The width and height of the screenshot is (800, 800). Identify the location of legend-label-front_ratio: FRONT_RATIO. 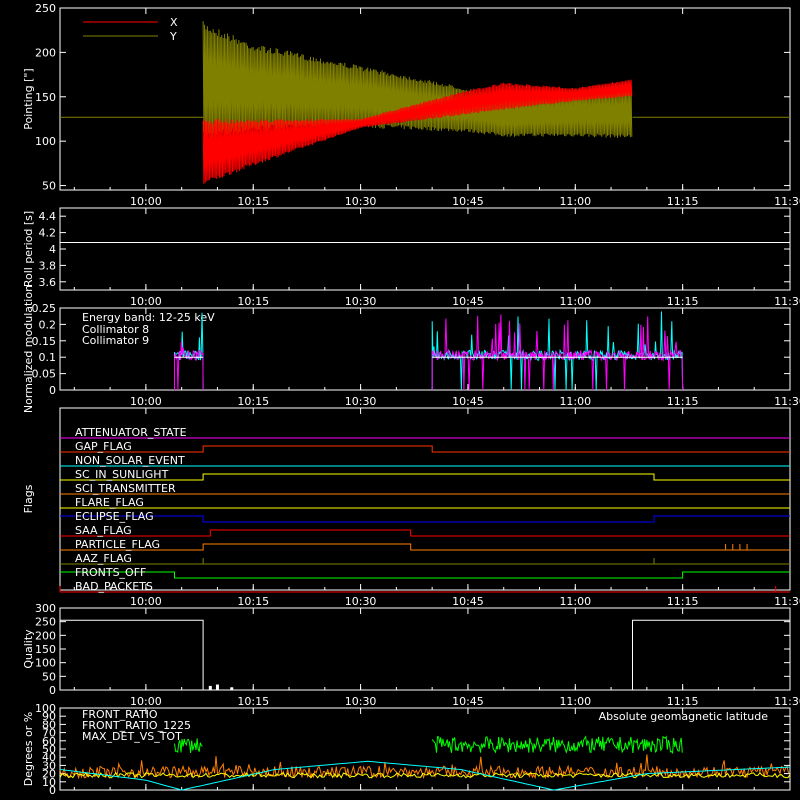
(120, 714).